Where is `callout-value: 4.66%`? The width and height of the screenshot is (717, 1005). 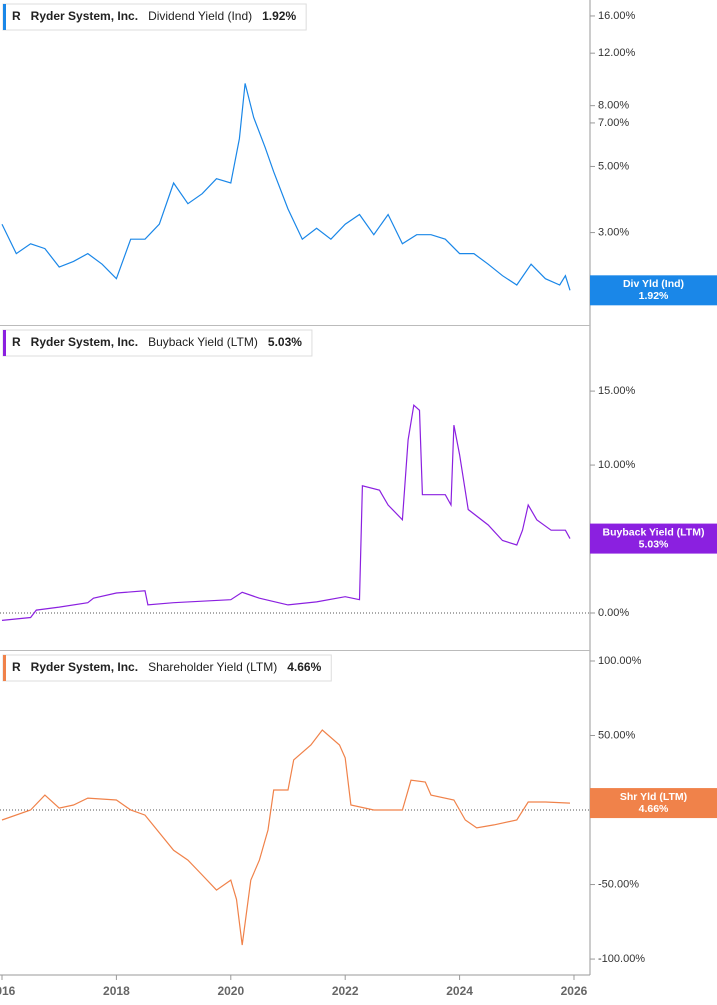
callout-value: 4.66% is located at coordinates (654, 809).